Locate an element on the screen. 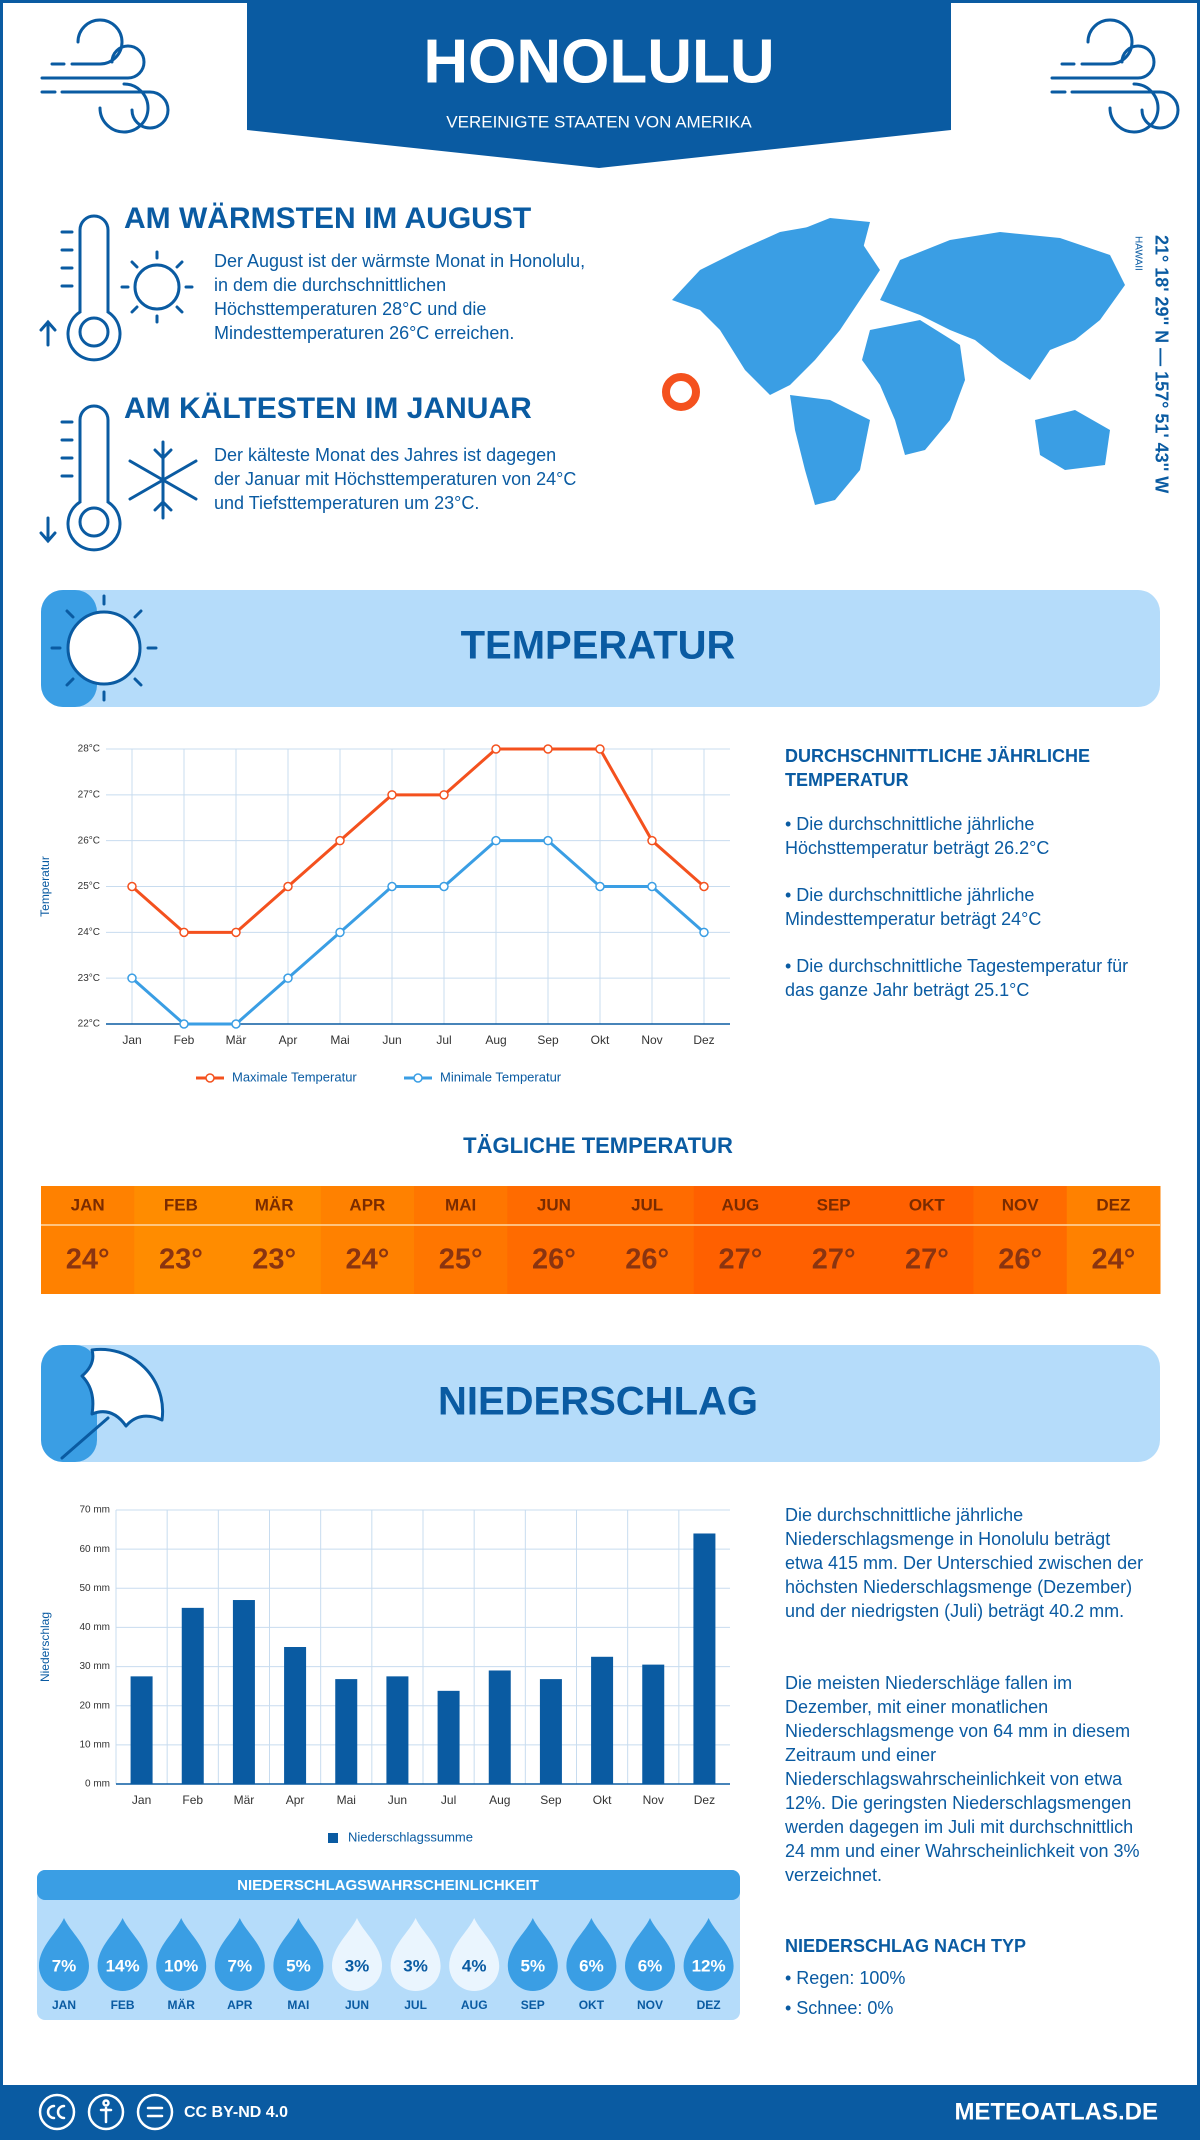 Image resolution: width=1200 pixels, height=2140 pixels. section-title: TEMPERATUR is located at coordinates (598, 646).